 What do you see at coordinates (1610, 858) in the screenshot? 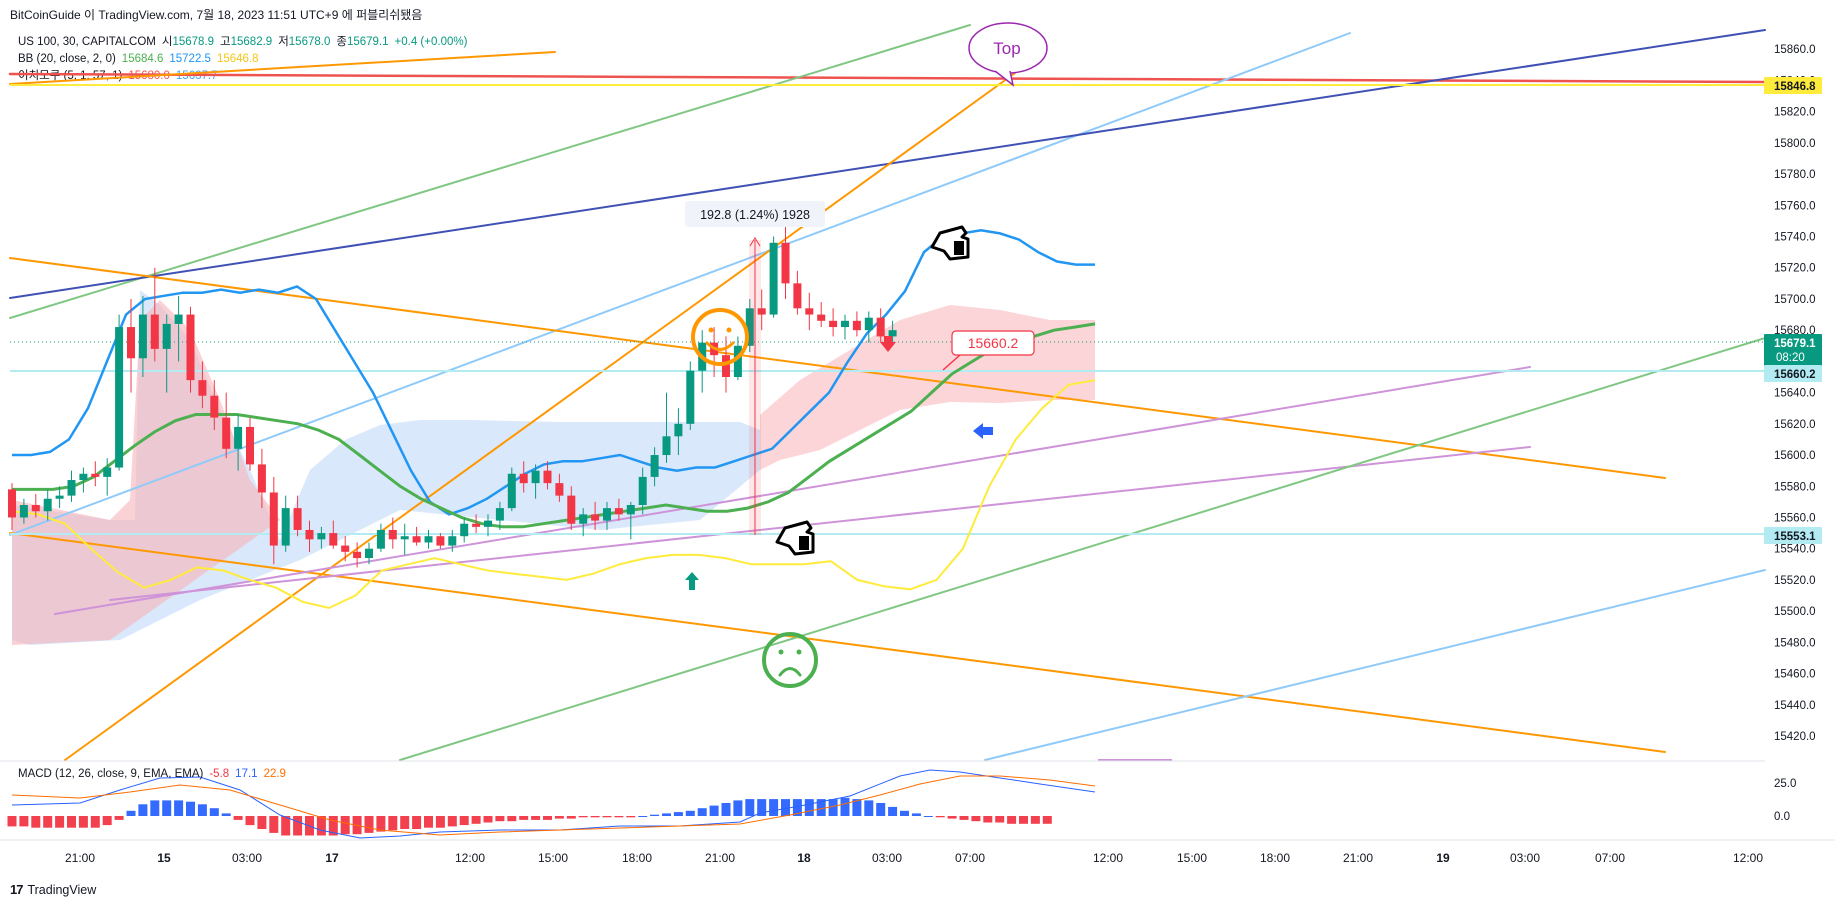
I see `time-tick-label: 07:00` at bounding box center [1610, 858].